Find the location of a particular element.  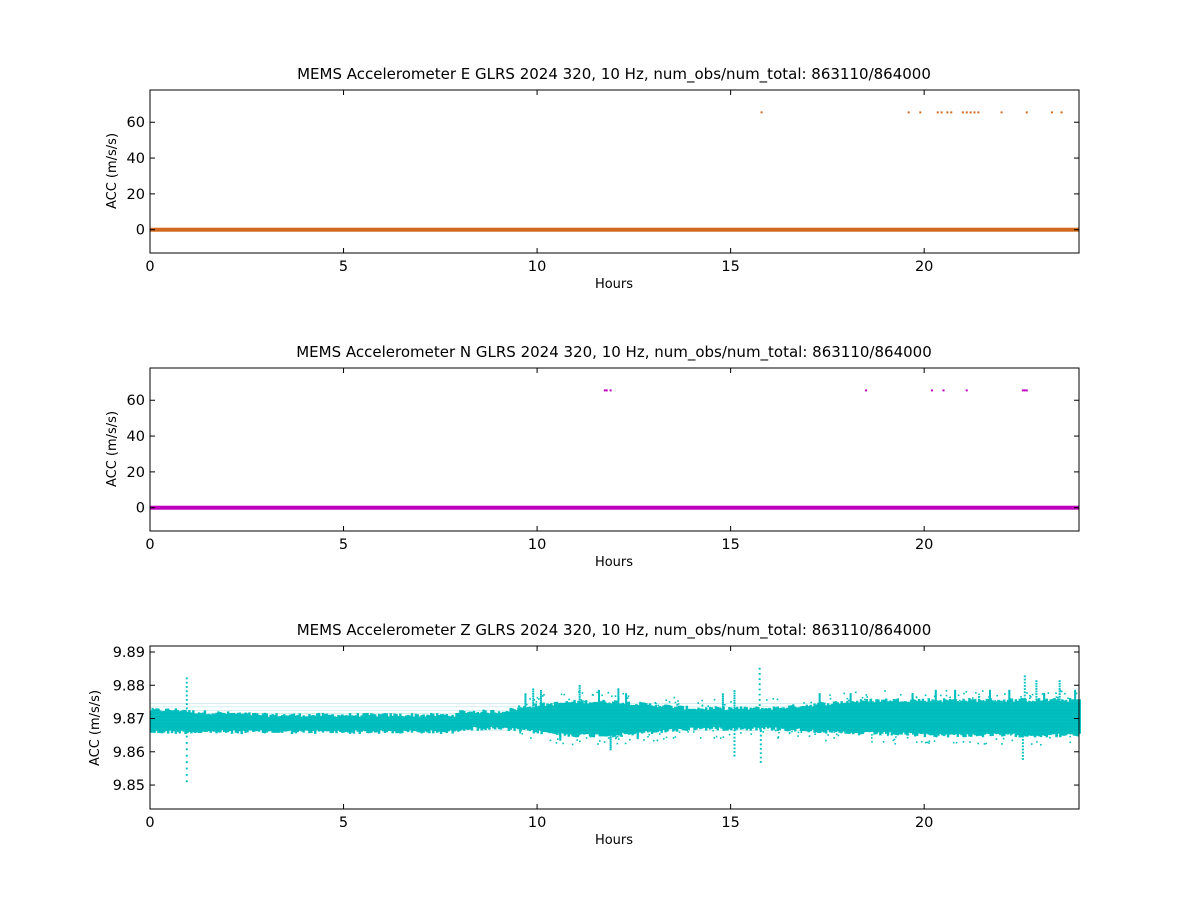

data-point is located at coordinates (1026, 390).